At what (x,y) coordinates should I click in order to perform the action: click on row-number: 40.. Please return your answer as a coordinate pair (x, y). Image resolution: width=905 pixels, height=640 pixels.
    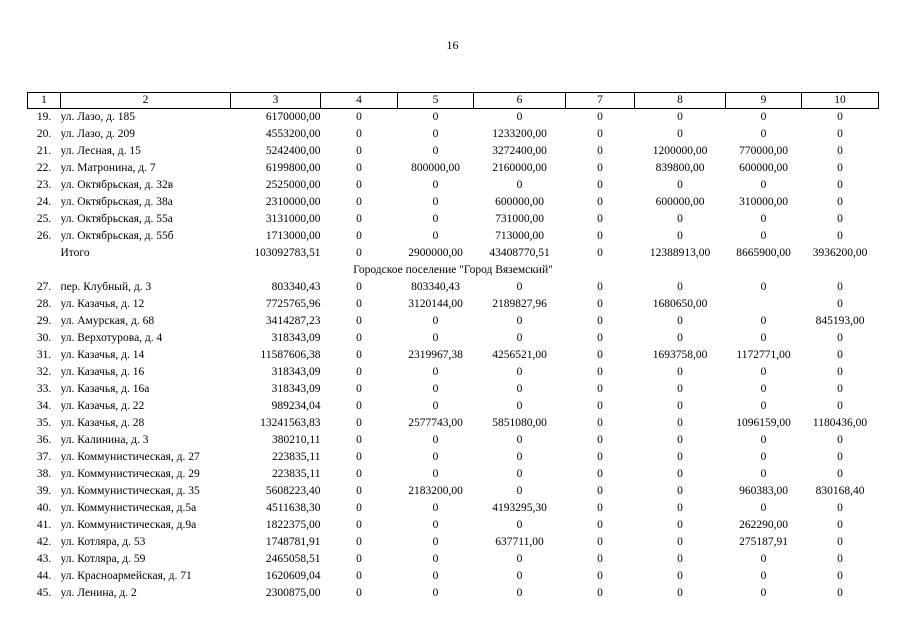
    Looking at the image, I should click on (44, 508).